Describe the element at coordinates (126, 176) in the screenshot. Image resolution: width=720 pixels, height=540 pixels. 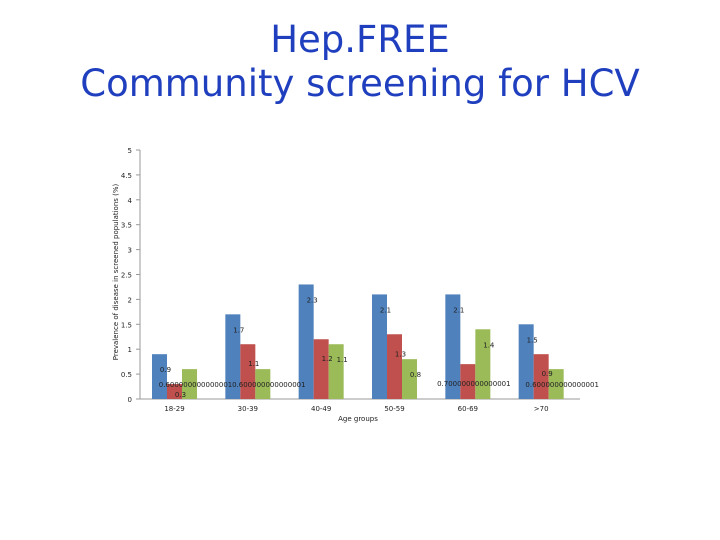
I see `y-tick-label: 4.5` at that location.